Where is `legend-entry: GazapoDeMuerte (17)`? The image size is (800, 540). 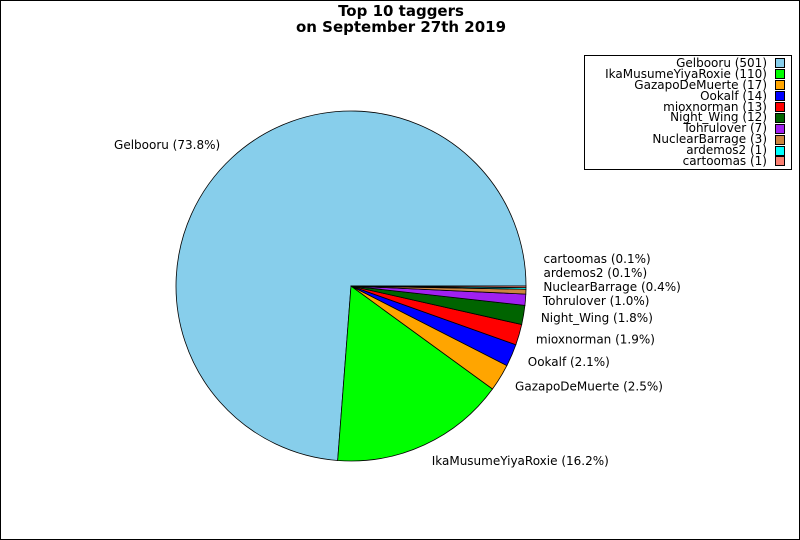 legend-entry: GazapoDeMuerte (17) is located at coordinates (688, 84).